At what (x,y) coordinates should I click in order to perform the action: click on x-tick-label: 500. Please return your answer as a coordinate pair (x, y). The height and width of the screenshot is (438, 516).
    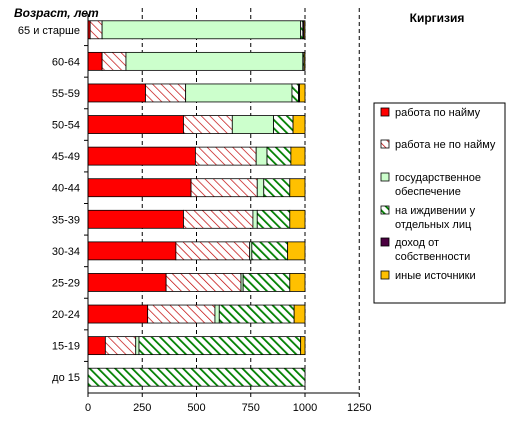
    Looking at the image, I should click on (196, 408).